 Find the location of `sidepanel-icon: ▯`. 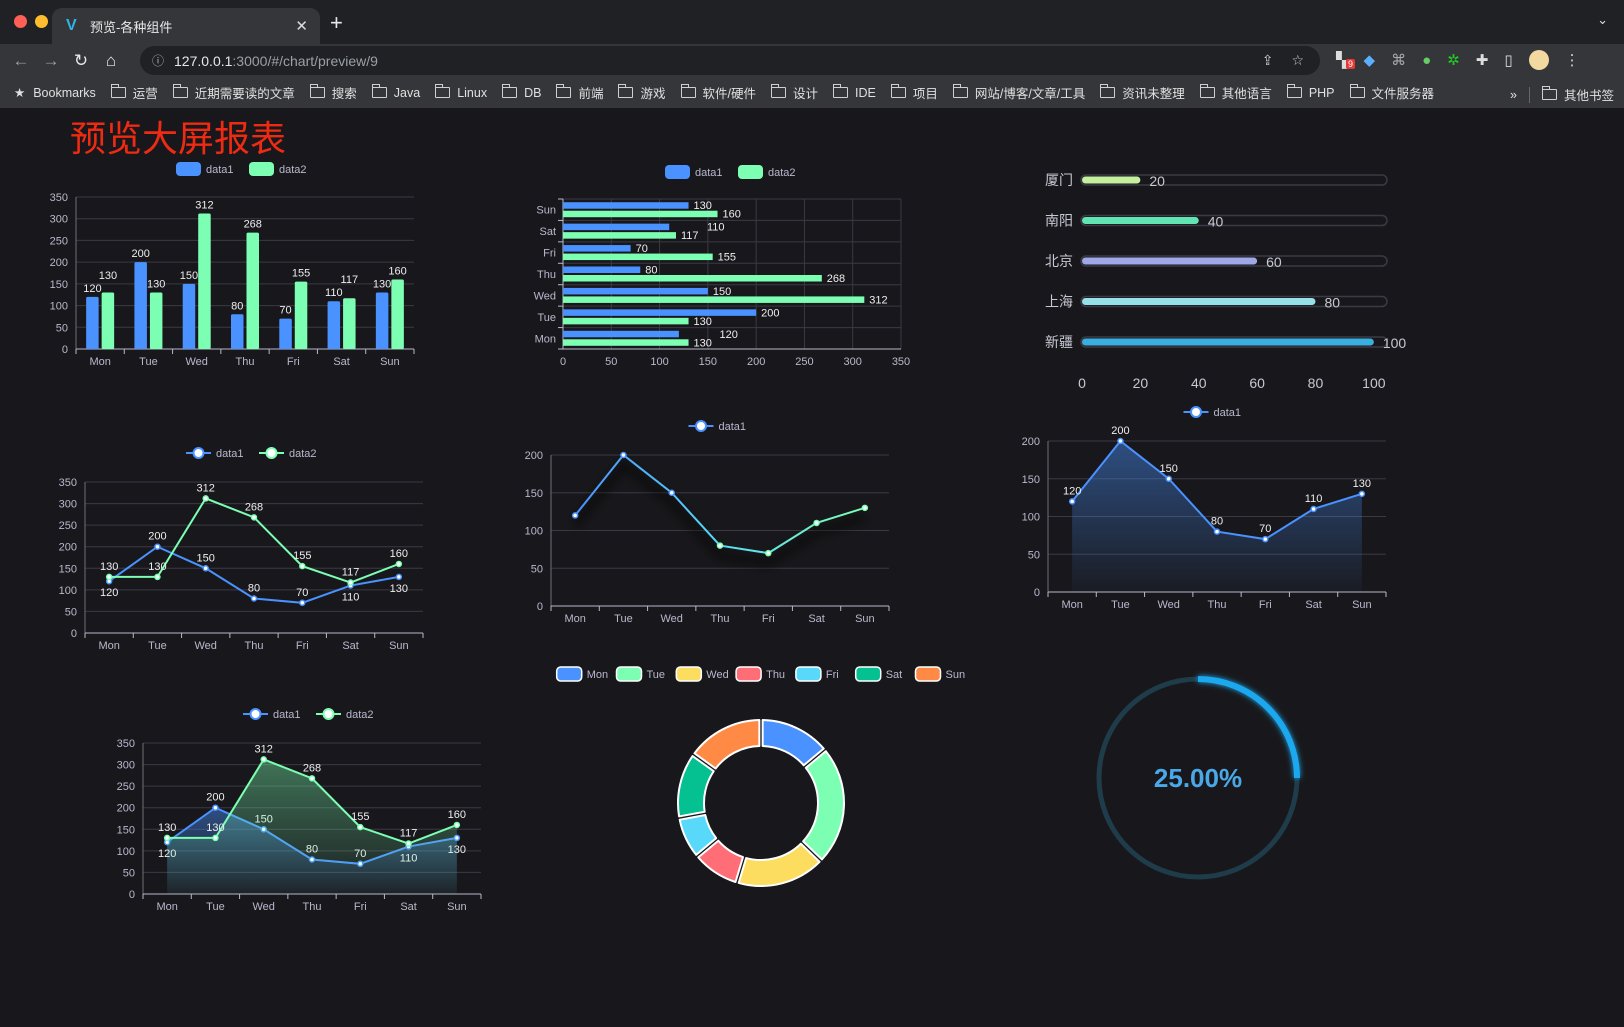

sidepanel-icon: ▯ is located at coordinates (1508, 60).